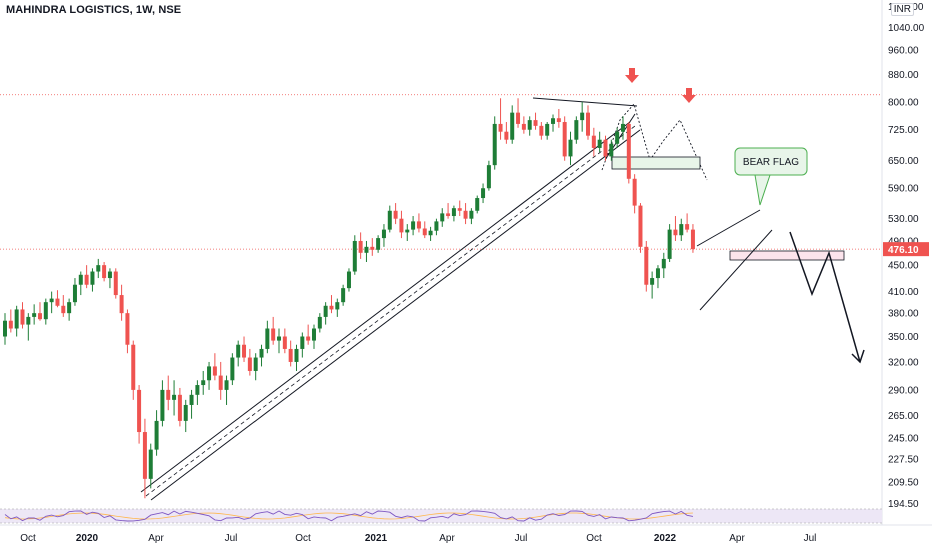 The image size is (932, 550). I want to click on y-tick-label: 650.00, so click(903, 161).